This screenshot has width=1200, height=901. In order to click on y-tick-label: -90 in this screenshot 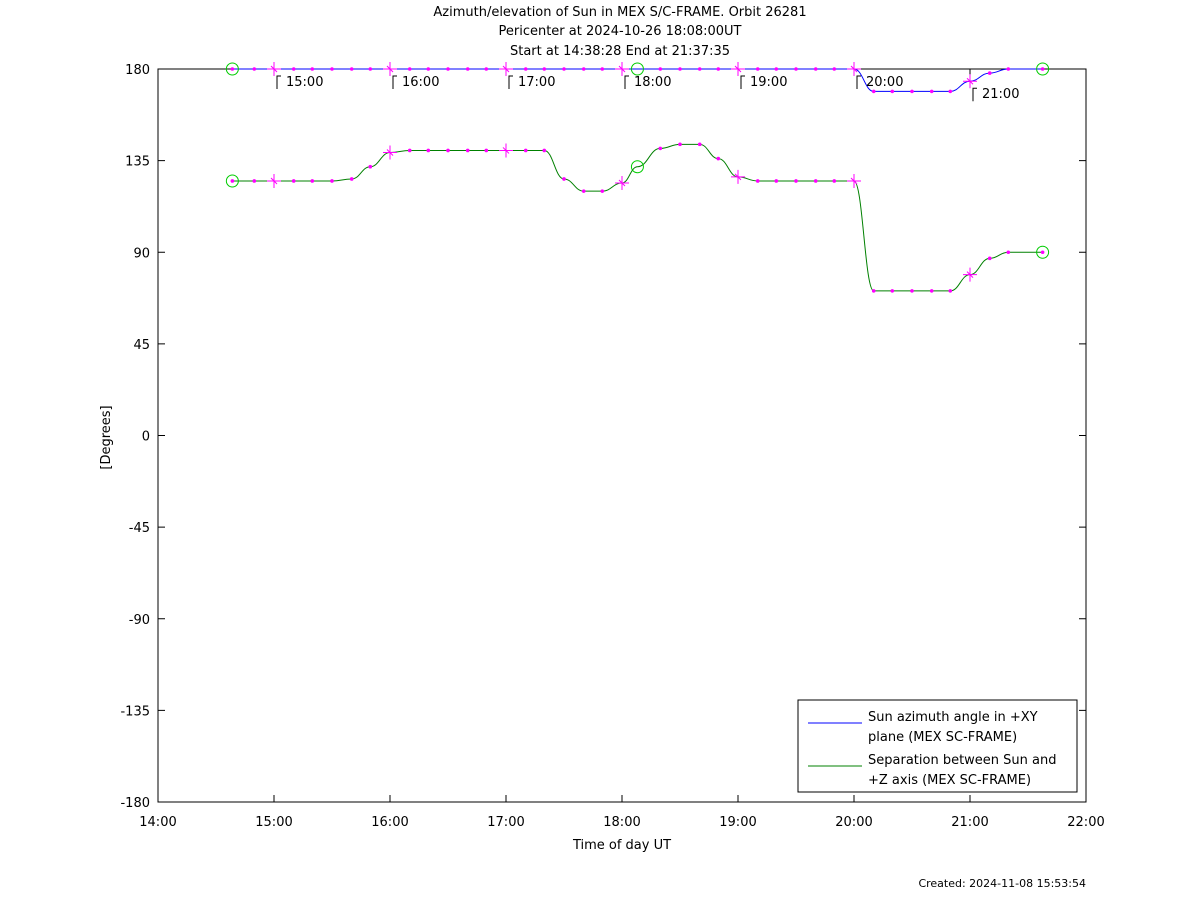, I will do `click(139, 620)`.